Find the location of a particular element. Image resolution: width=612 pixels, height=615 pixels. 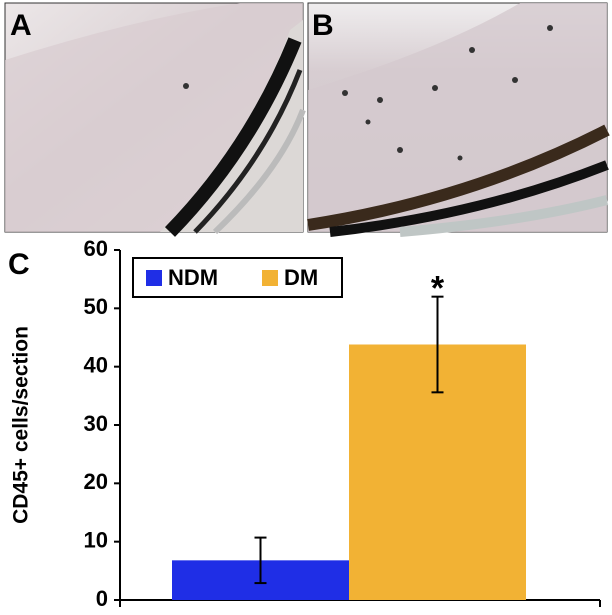

panel-label: B is located at coordinates (323, 25).